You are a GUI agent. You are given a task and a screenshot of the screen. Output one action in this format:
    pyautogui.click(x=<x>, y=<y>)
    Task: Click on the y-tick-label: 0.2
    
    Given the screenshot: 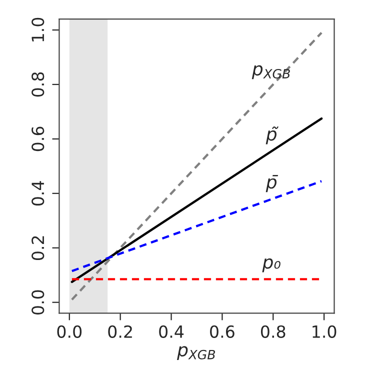 What is the action you would take?
    pyautogui.click(x=38, y=248)
    